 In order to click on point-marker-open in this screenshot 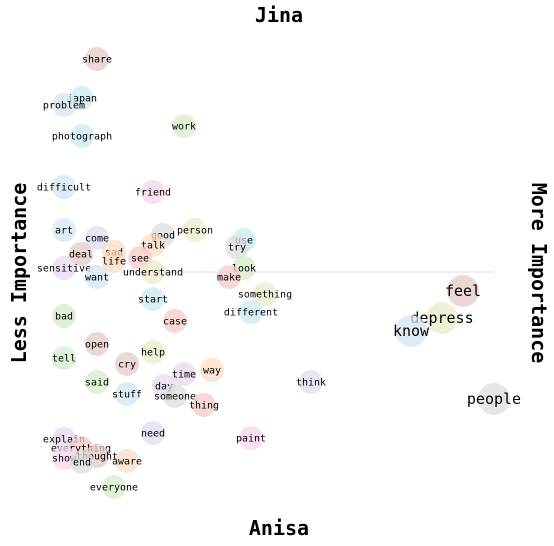, I will do `click(97, 344)`.